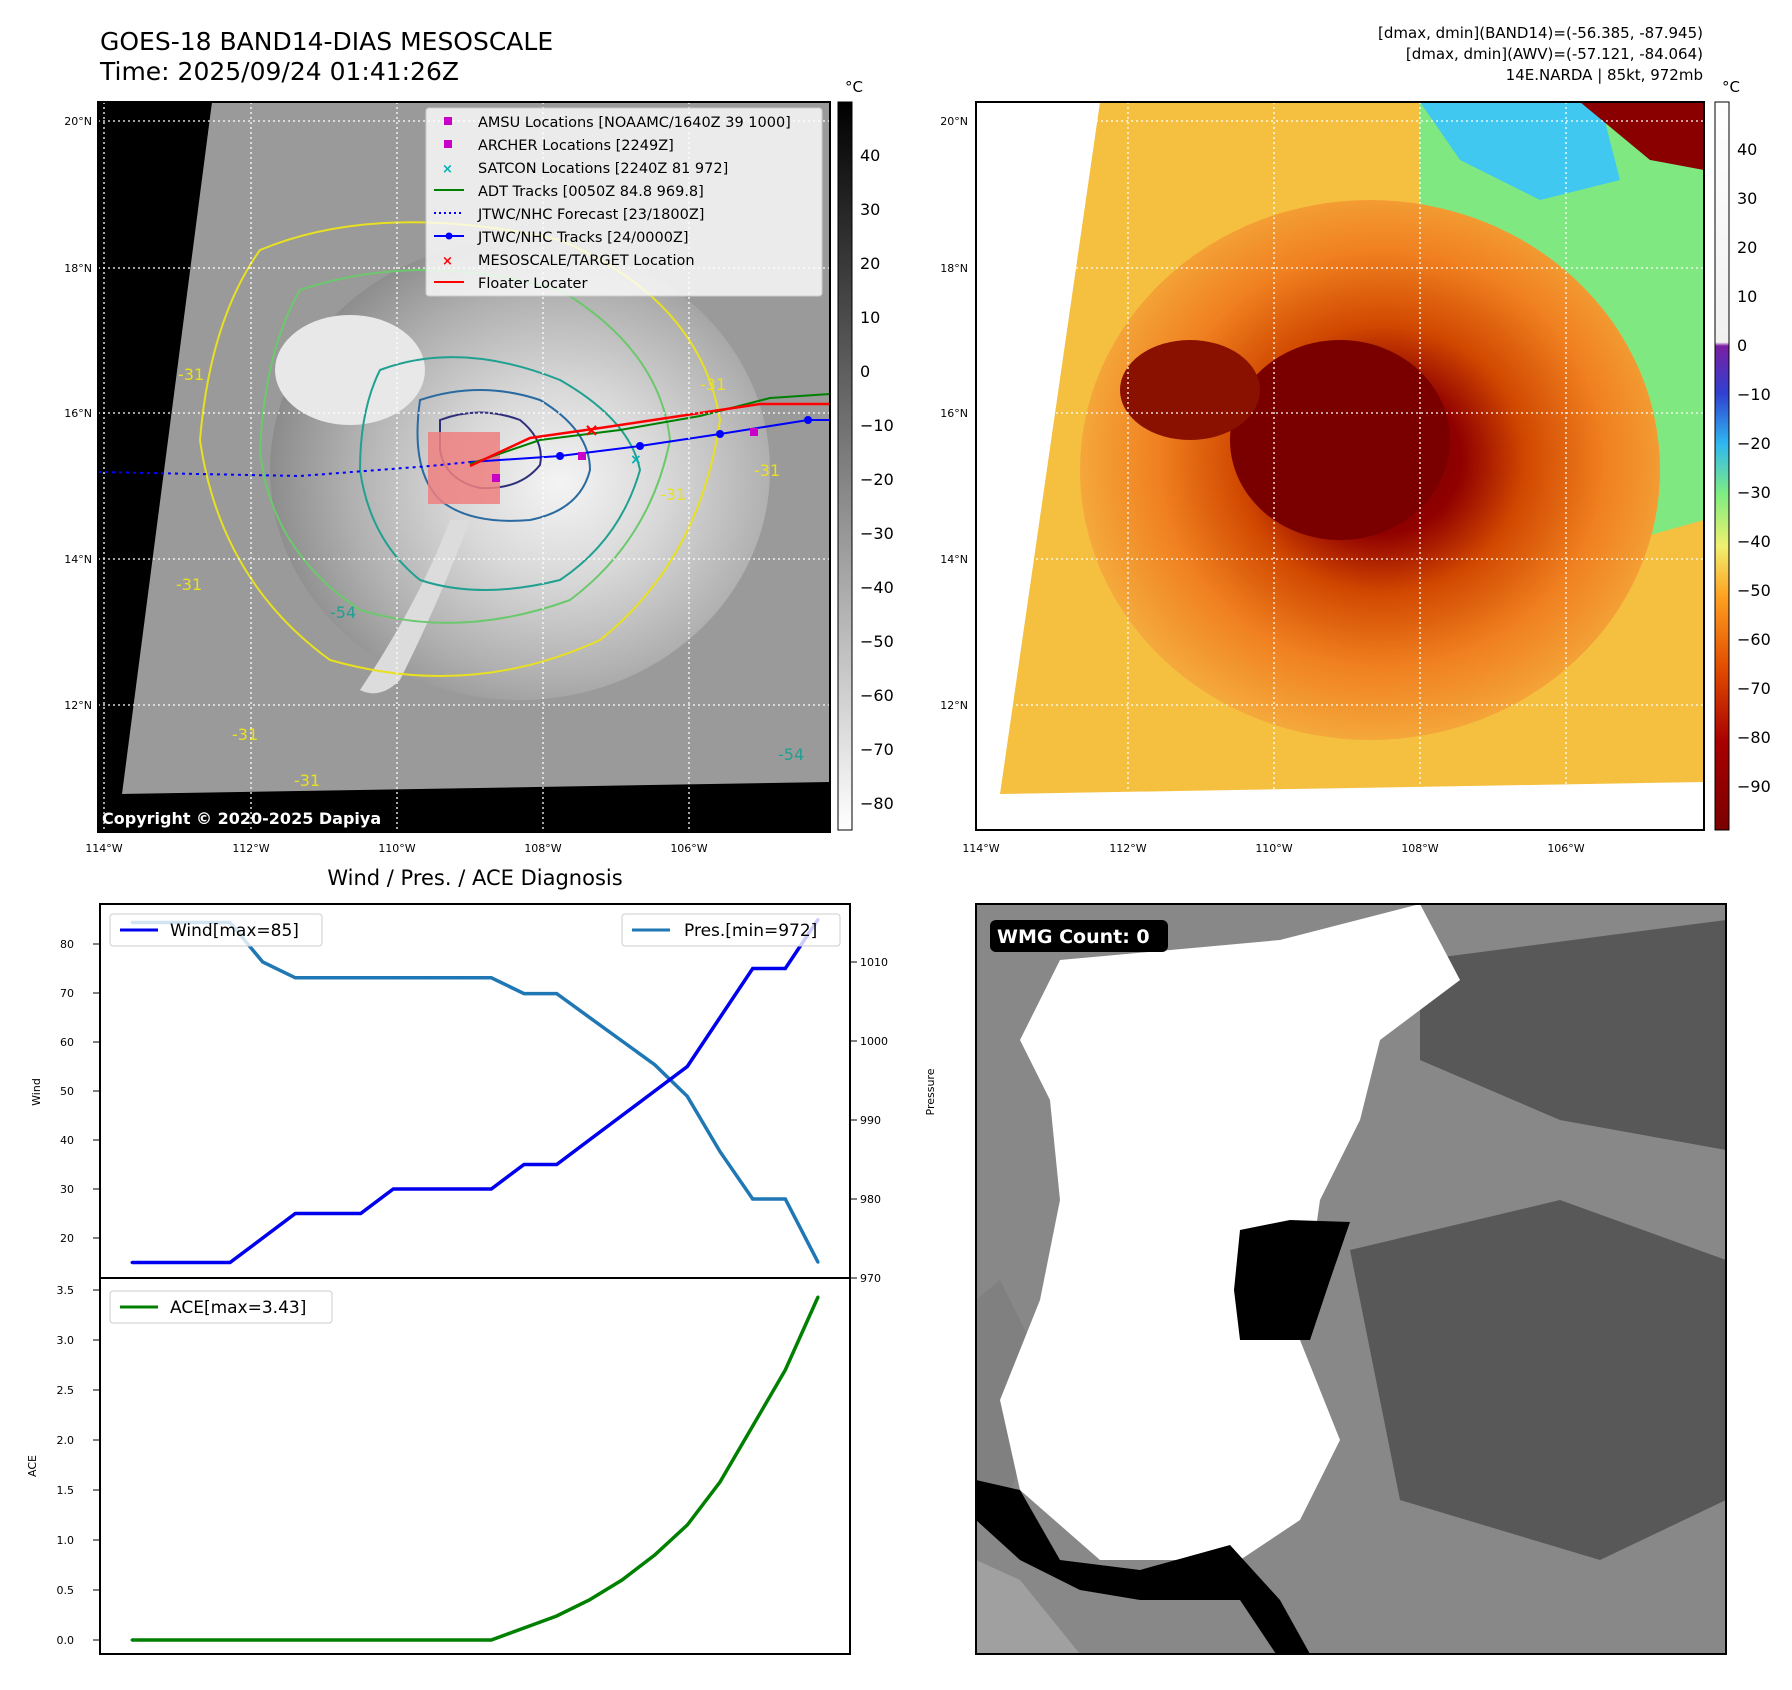 This screenshot has width=1792, height=1690. I want to click on right-map-clear-area, so click(1520, 151).